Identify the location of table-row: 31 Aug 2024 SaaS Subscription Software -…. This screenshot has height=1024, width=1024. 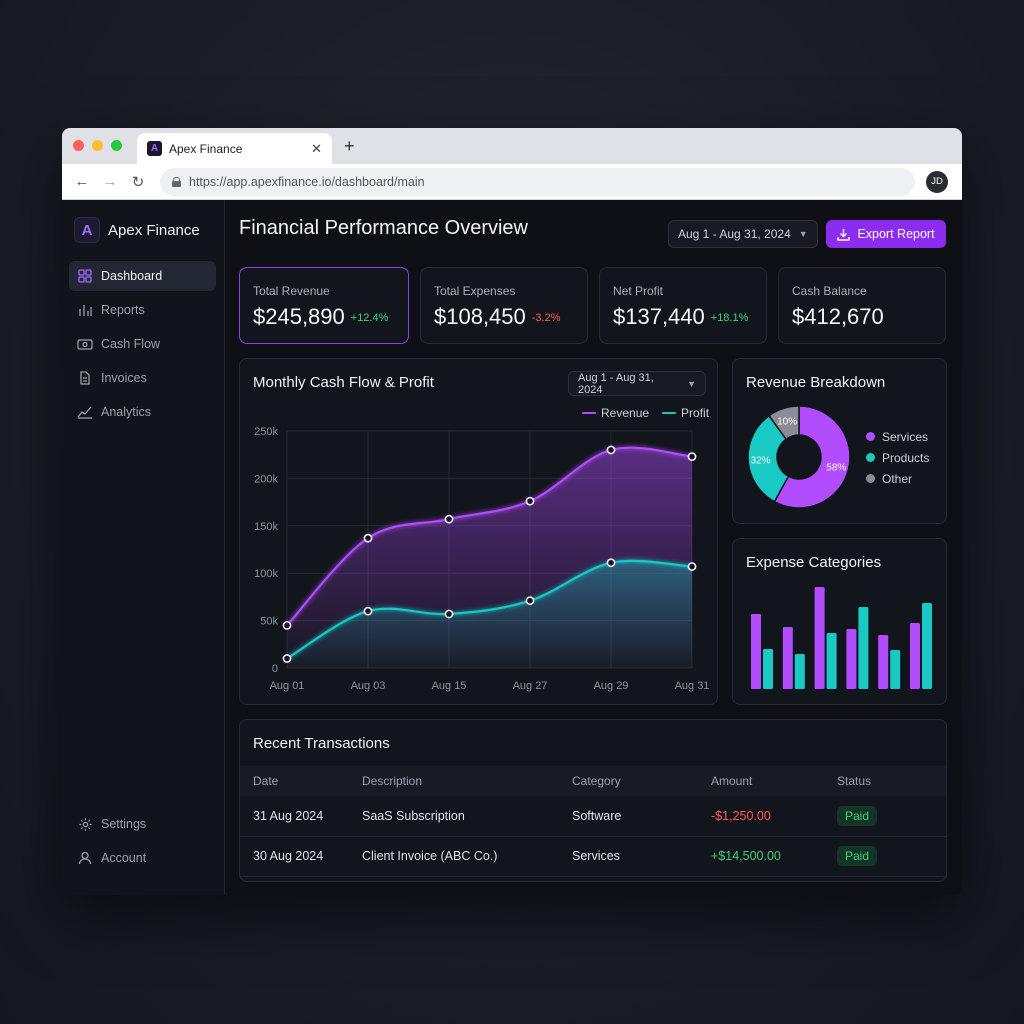
(593, 816).